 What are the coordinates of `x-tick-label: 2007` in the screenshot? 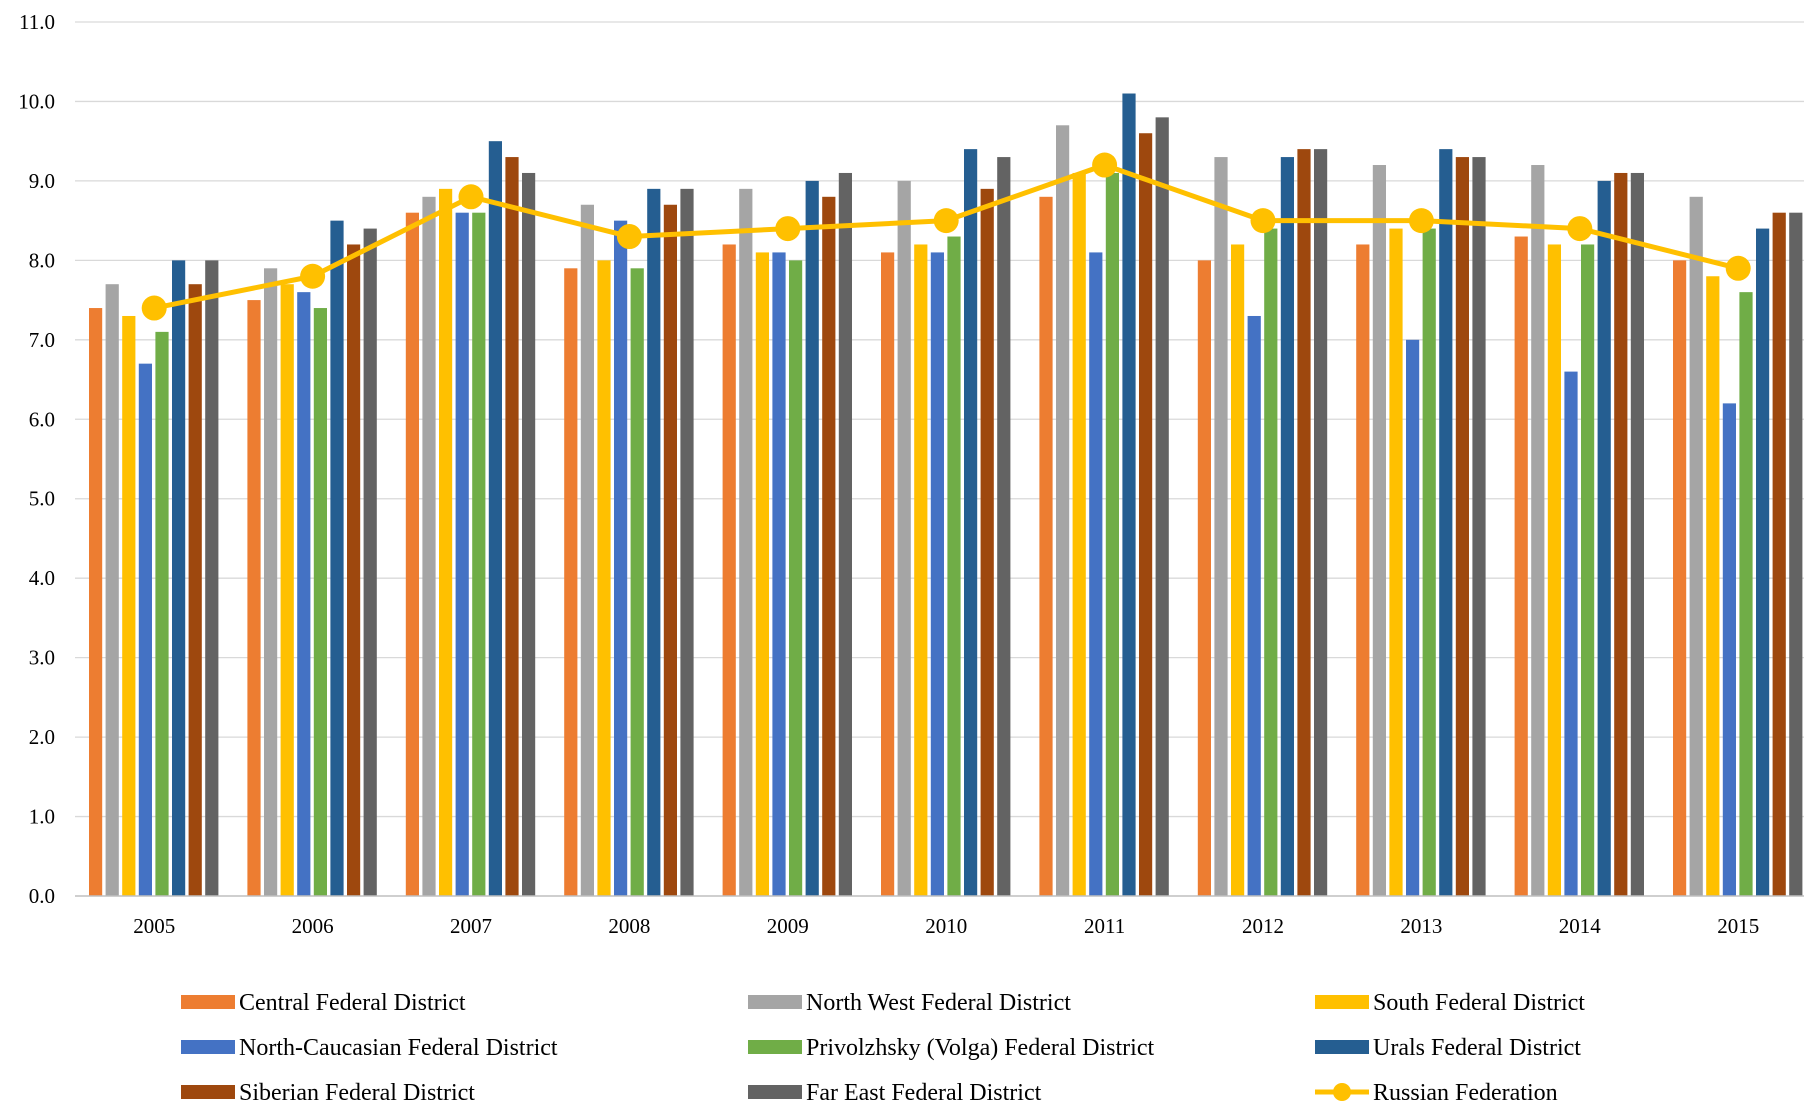 It's located at (471, 926).